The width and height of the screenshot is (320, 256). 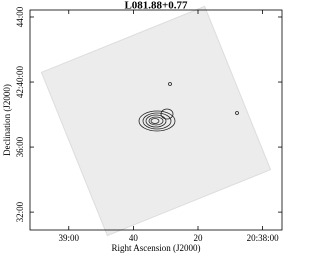 What do you see at coordinates (20, 16) in the screenshot?
I see `y-tick-label: 44:00` at bounding box center [20, 16].